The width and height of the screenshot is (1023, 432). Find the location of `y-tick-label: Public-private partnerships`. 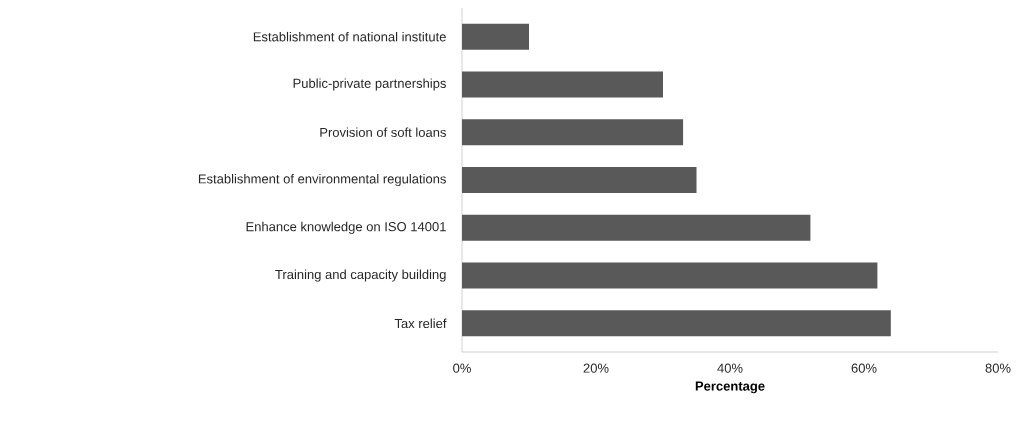

y-tick-label: Public-private partnerships is located at coordinates (369, 84).